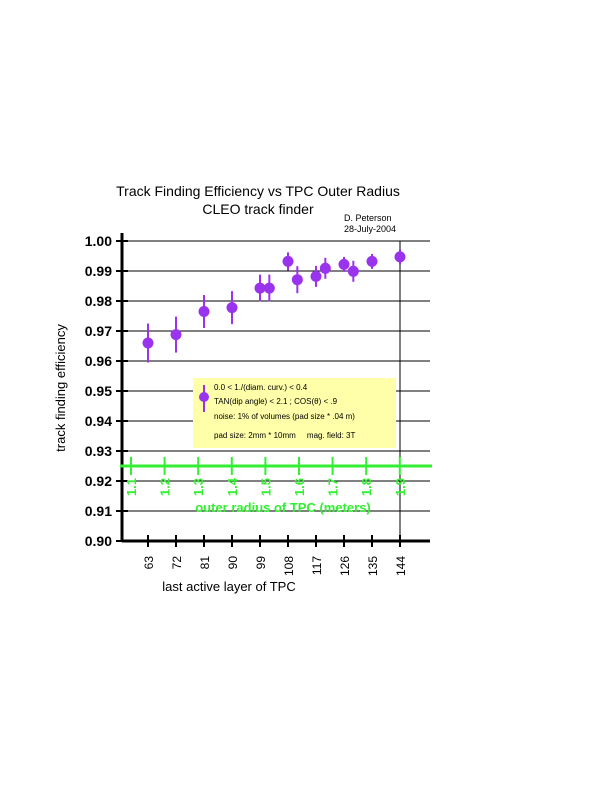 Image resolution: width=612 pixels, height=792 pixels. What do you see at coordinates (98, 391) in the screenshot?
I see `y-tick-label: 0.95` at bounding box center [98, 391].